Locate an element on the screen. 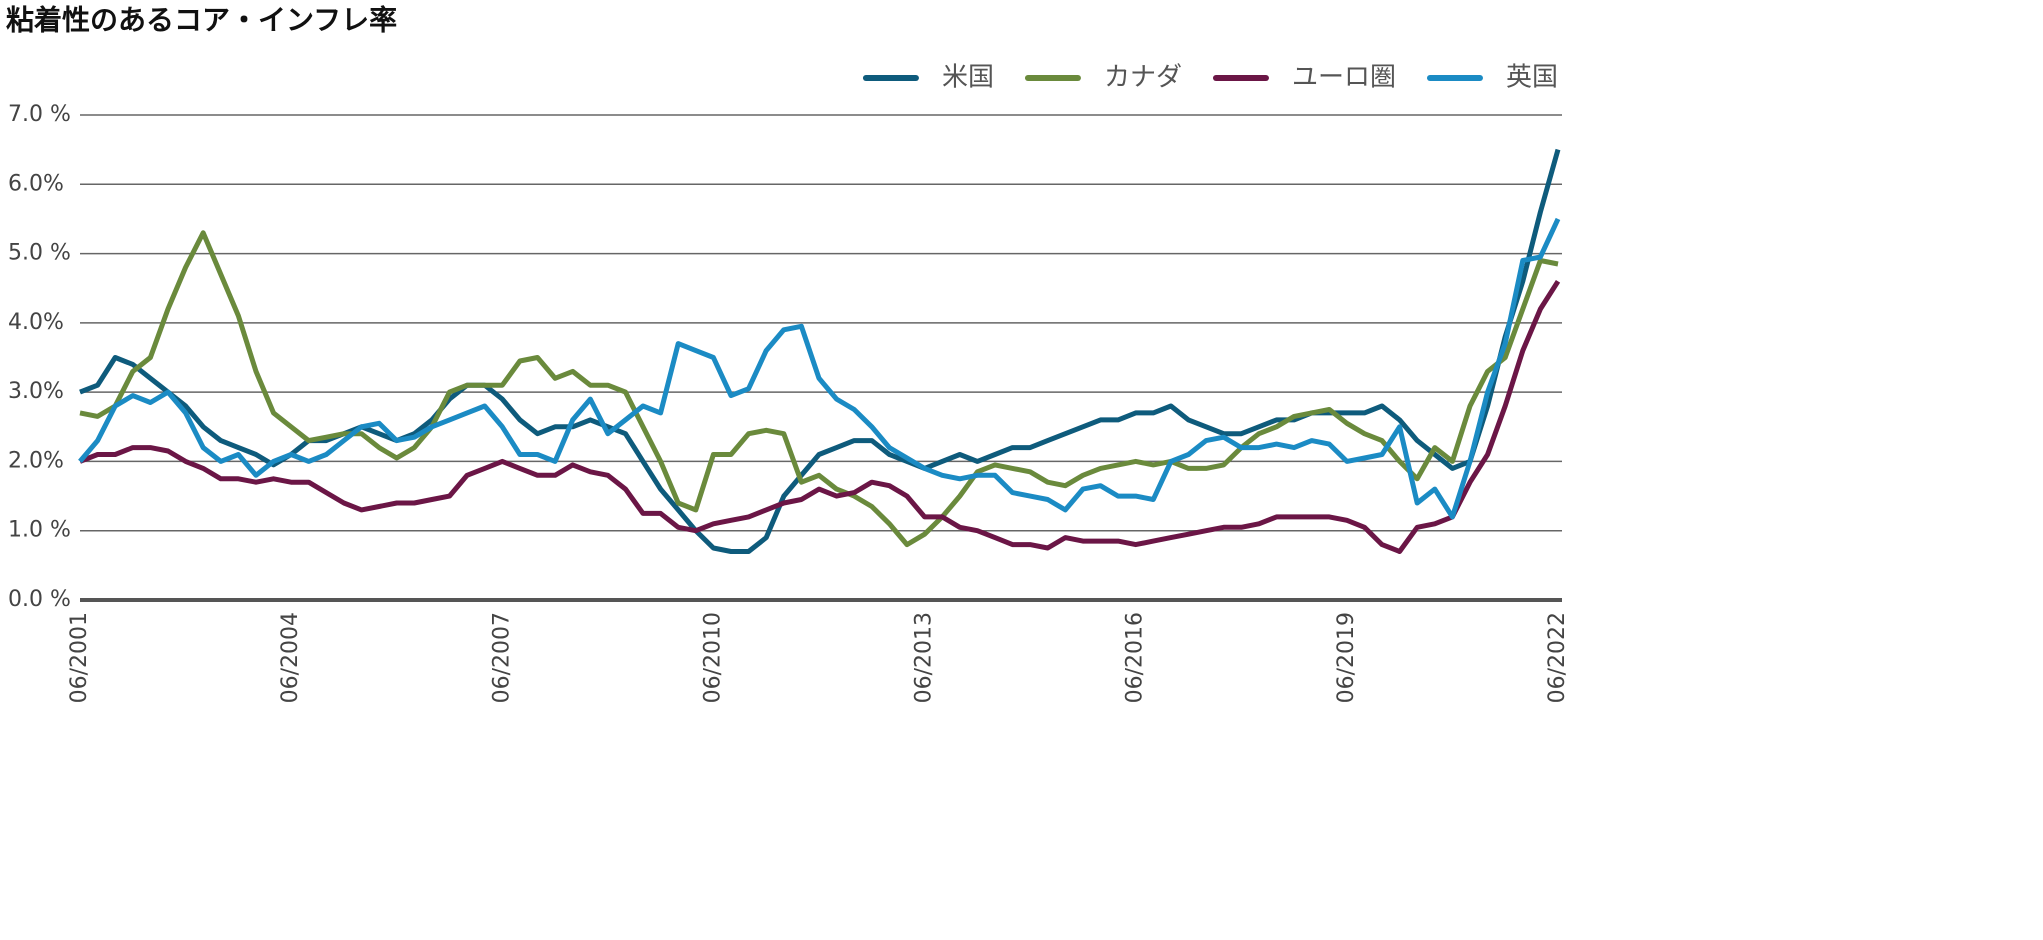  y-tick-label: 2.0% is located at coordinates (36, 460).